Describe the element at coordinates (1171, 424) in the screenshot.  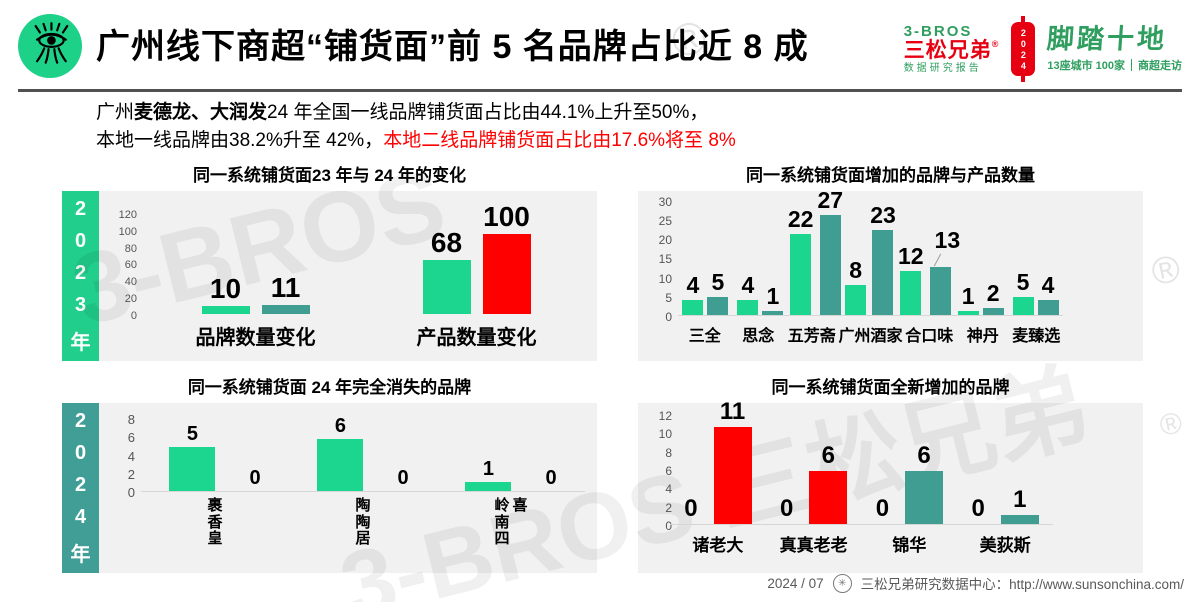
I see `registered-mark-watermark: ®` at that location.